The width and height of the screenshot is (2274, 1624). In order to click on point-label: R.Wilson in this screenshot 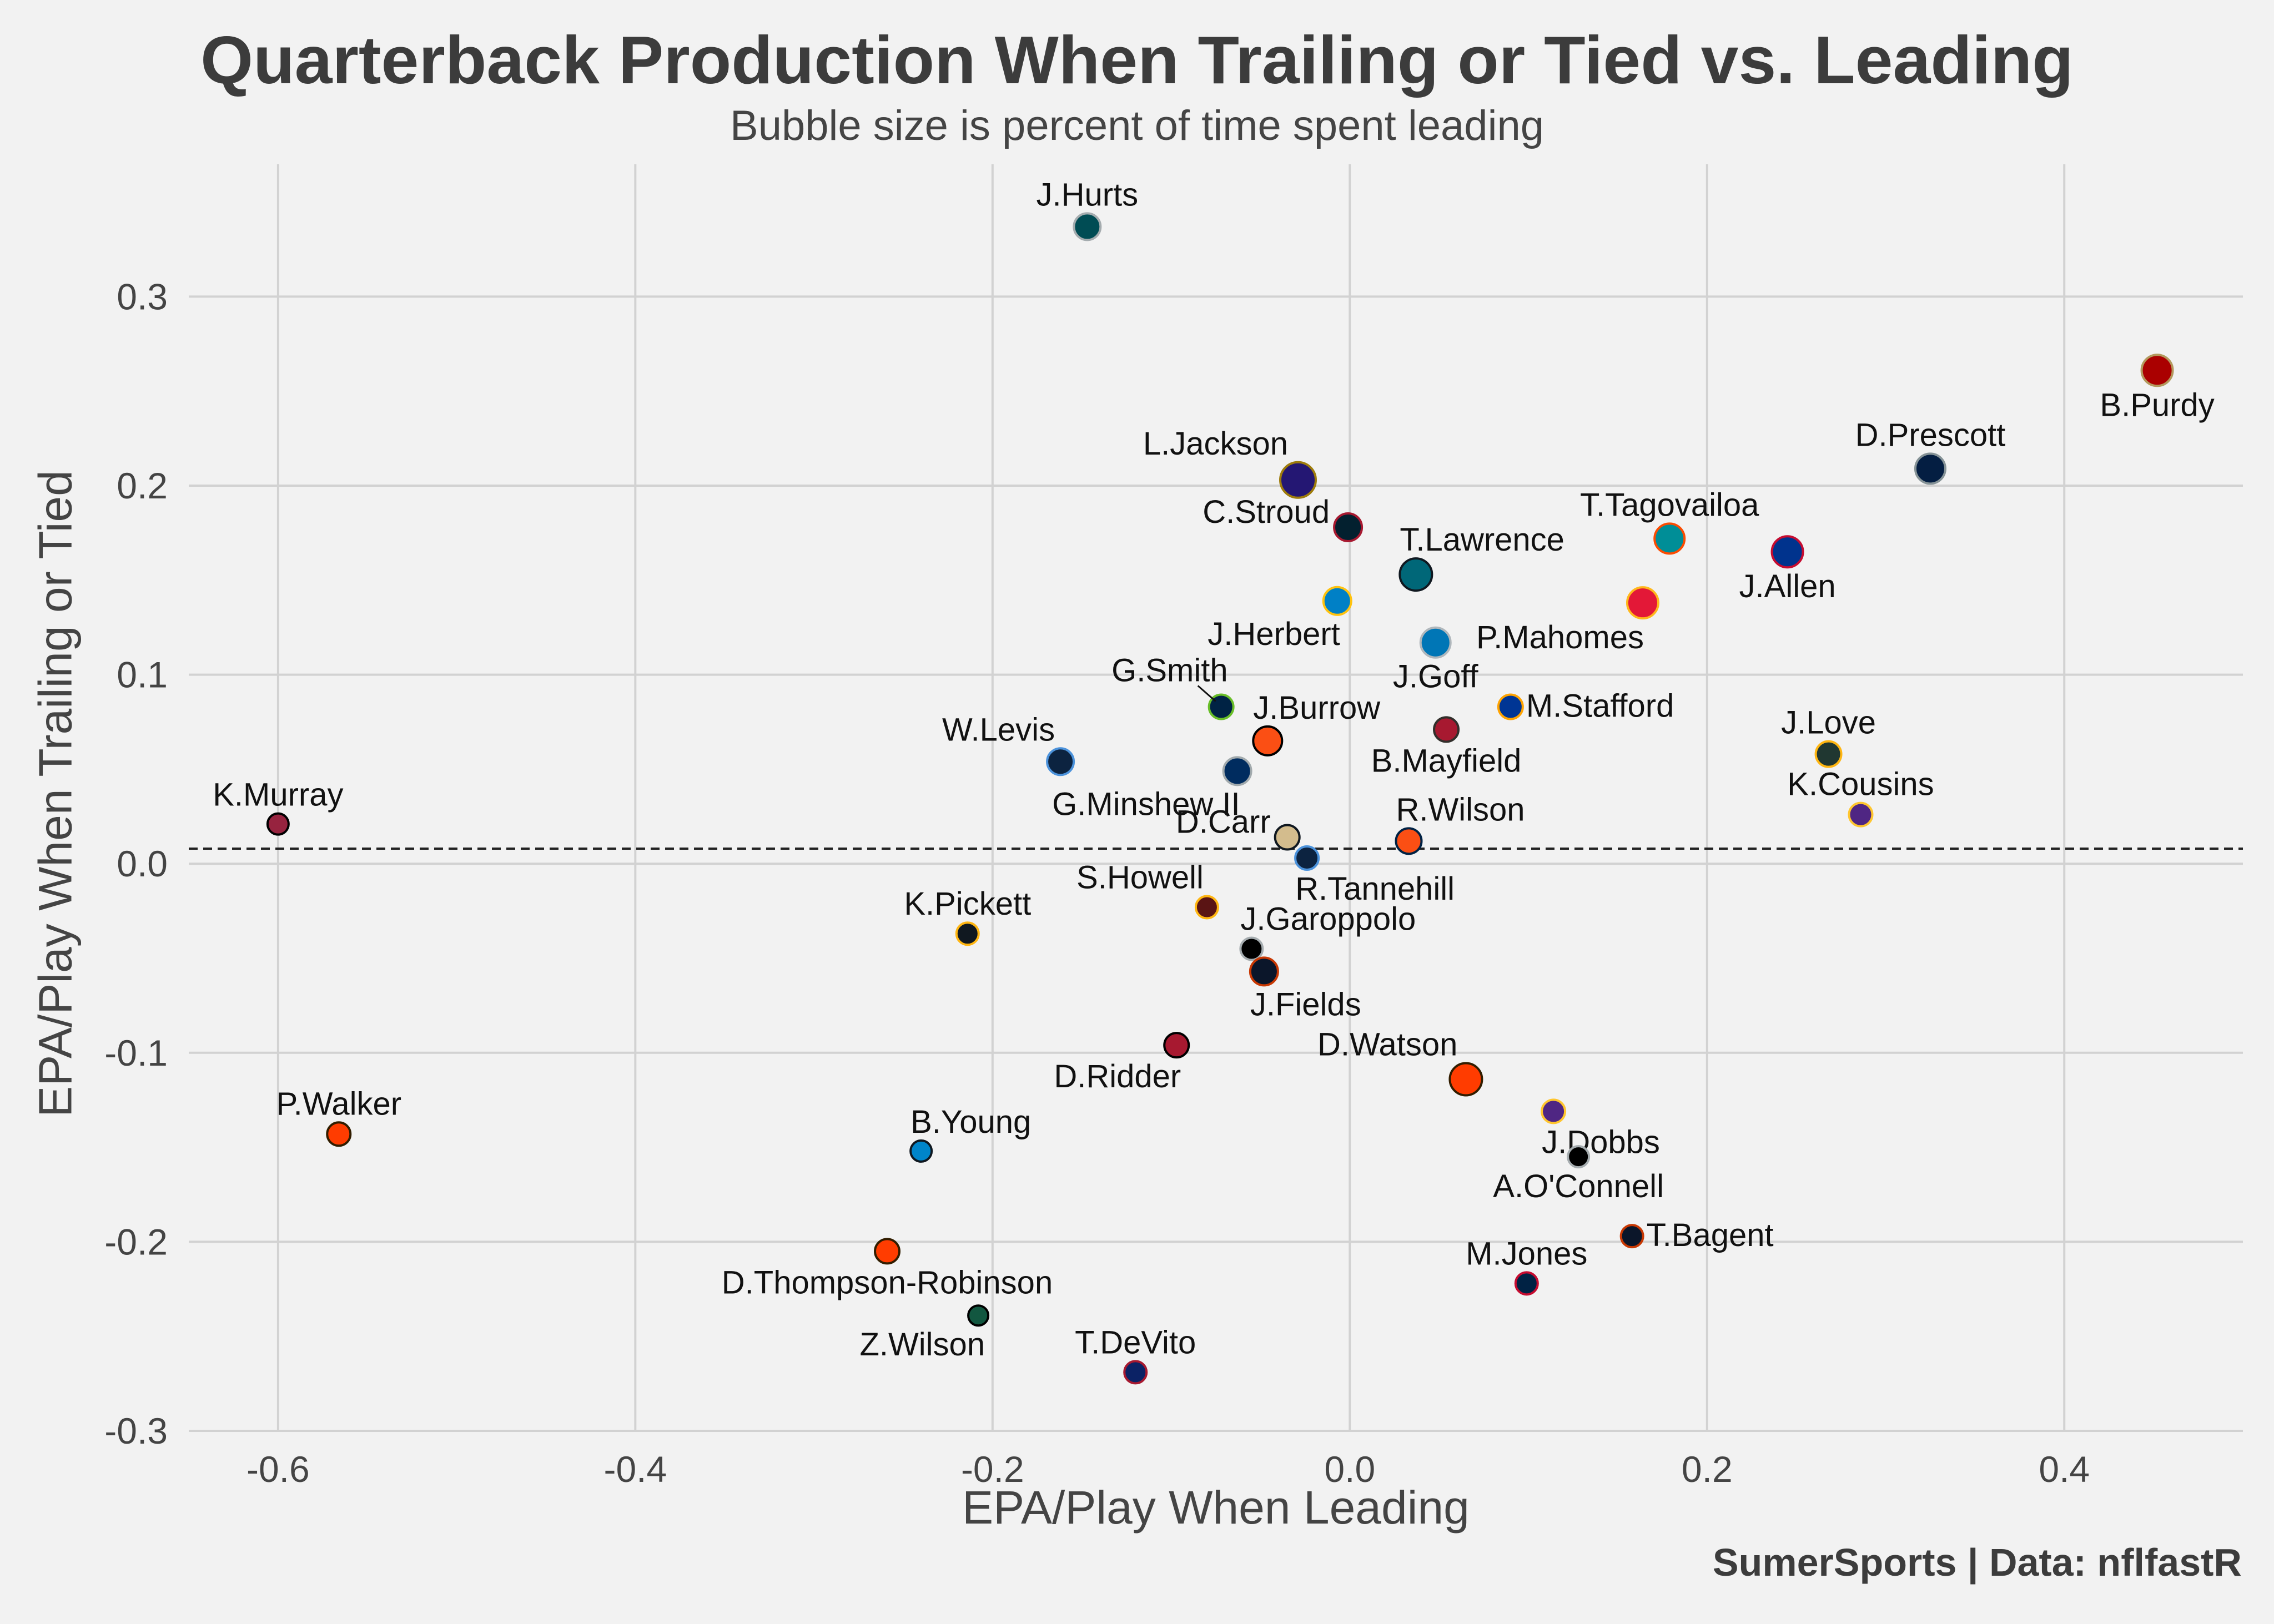, I will do `click(1460, 809)`.